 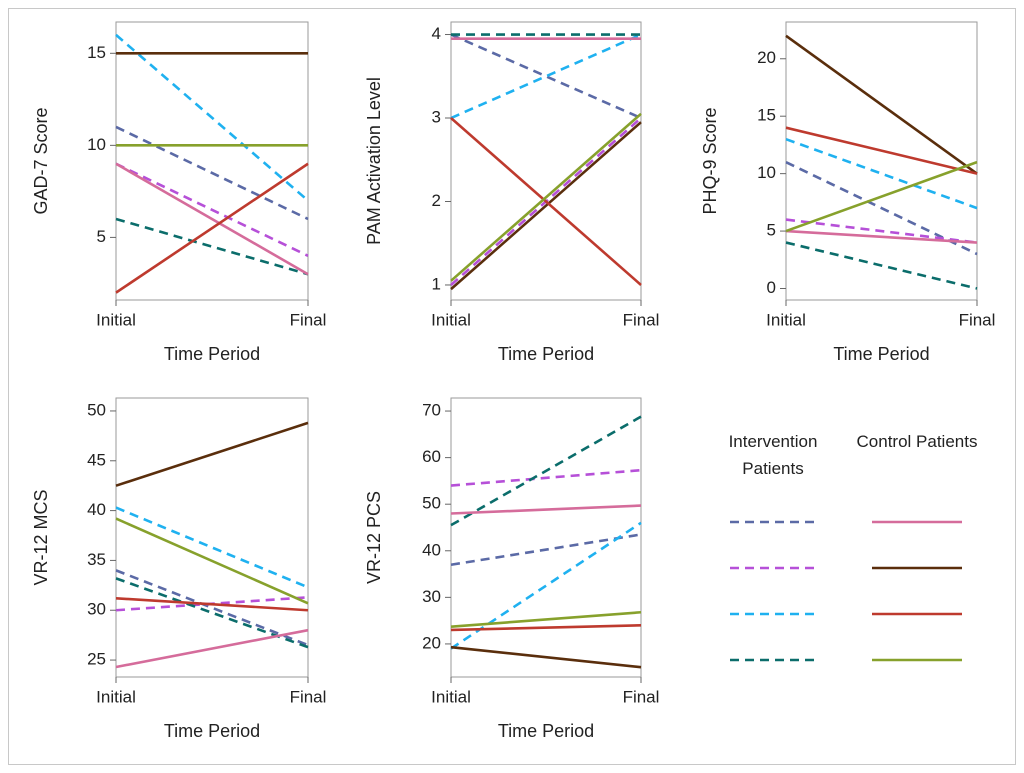 I want to click on y-tick-label: 2, so click(x=436, y=200).